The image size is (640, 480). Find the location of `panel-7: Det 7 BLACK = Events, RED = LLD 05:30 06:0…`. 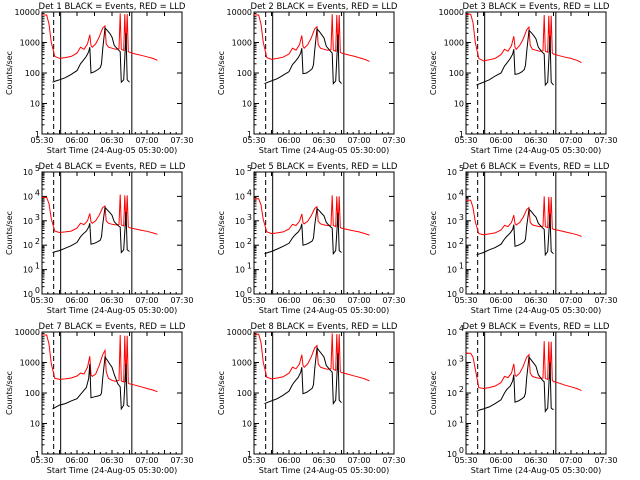

panel-7: Det 7 BLACK = Events, RED = LLD 05:30 06:0… is located at coordinates (99, 398).